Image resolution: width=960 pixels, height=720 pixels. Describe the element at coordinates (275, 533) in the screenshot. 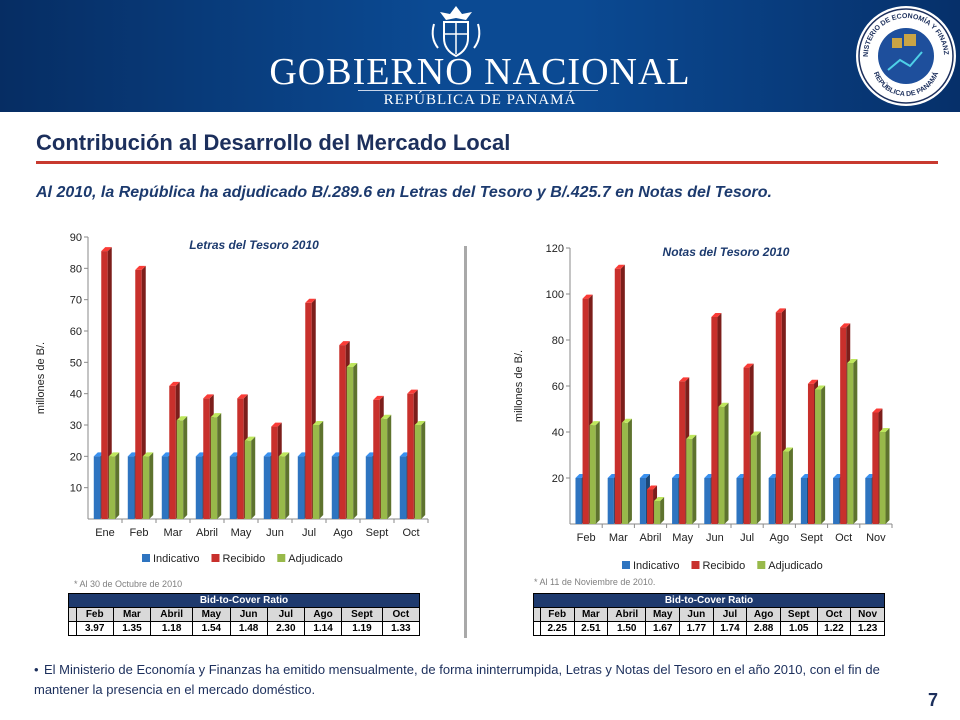

I see `x-tick-label: Jun` at that location.